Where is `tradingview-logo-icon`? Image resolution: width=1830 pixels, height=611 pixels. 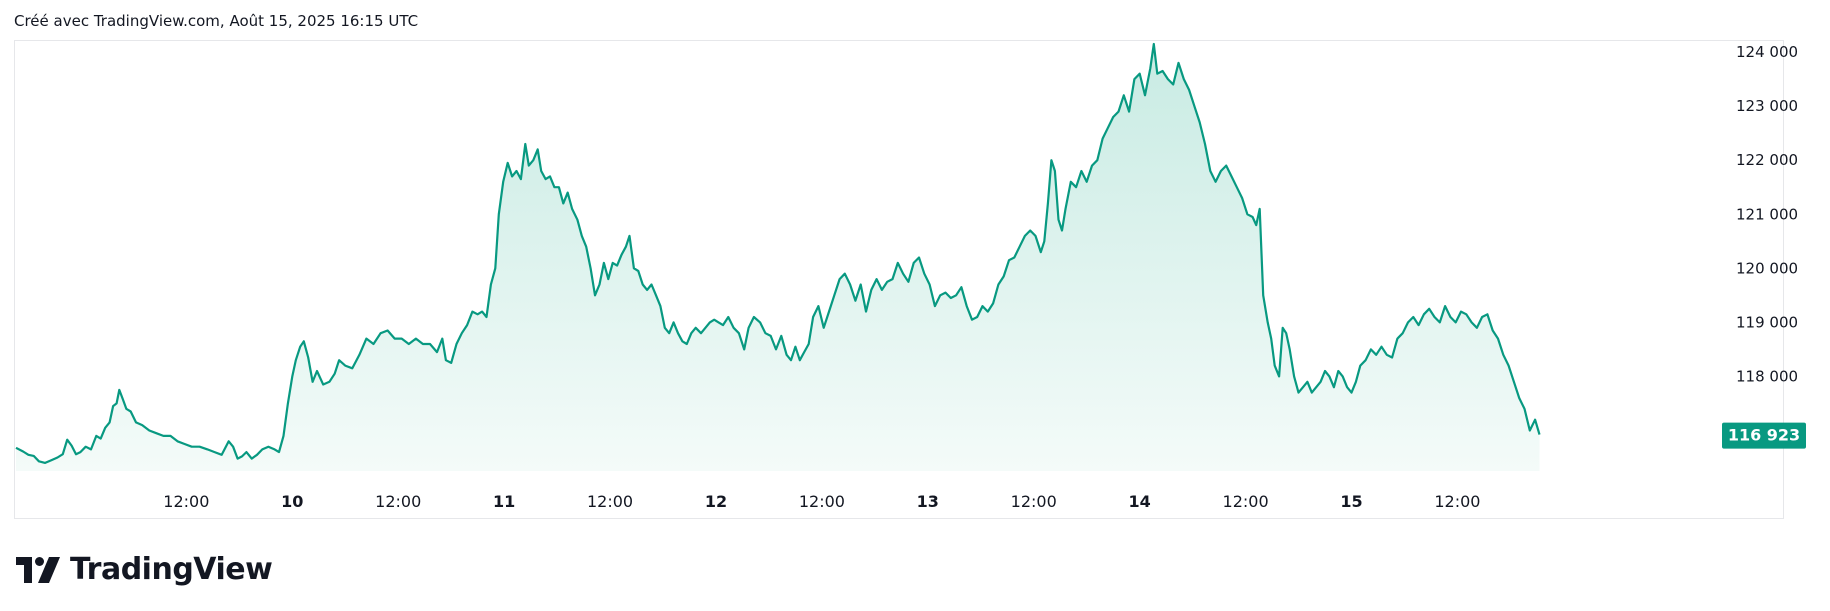
tradingview-logo-icon is located at coordinates (38, 569).